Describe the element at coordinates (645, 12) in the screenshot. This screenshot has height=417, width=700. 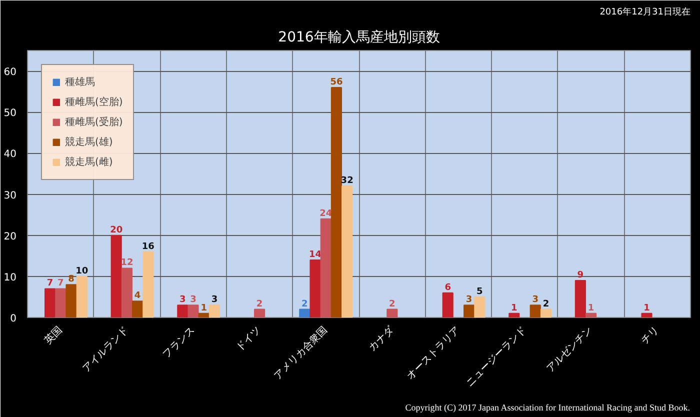
I see `chart-subtitle: 2016年12月31日現在` at that location.